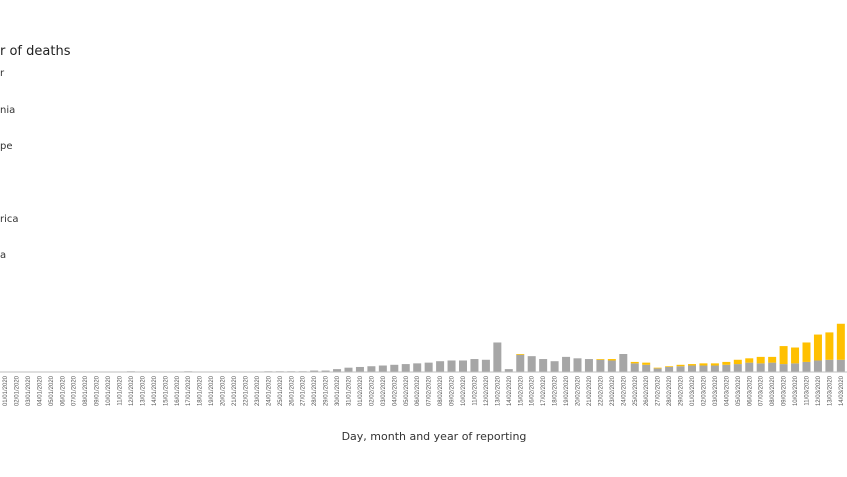  Describe the element at coordinates (533, 390) in the screenshot. I see `x-tick-label: 16/02/2020` at that location.